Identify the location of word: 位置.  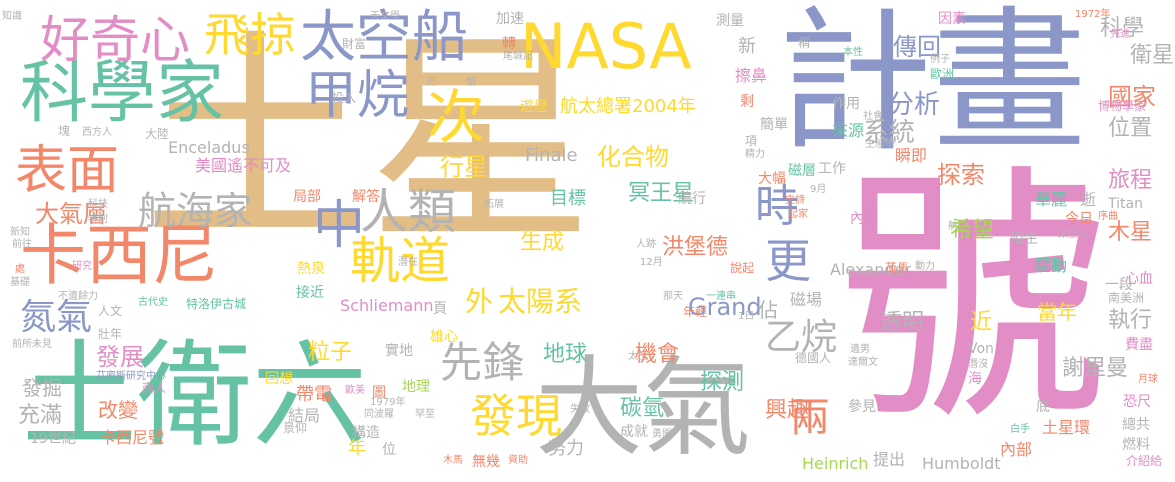
(1130, 128).